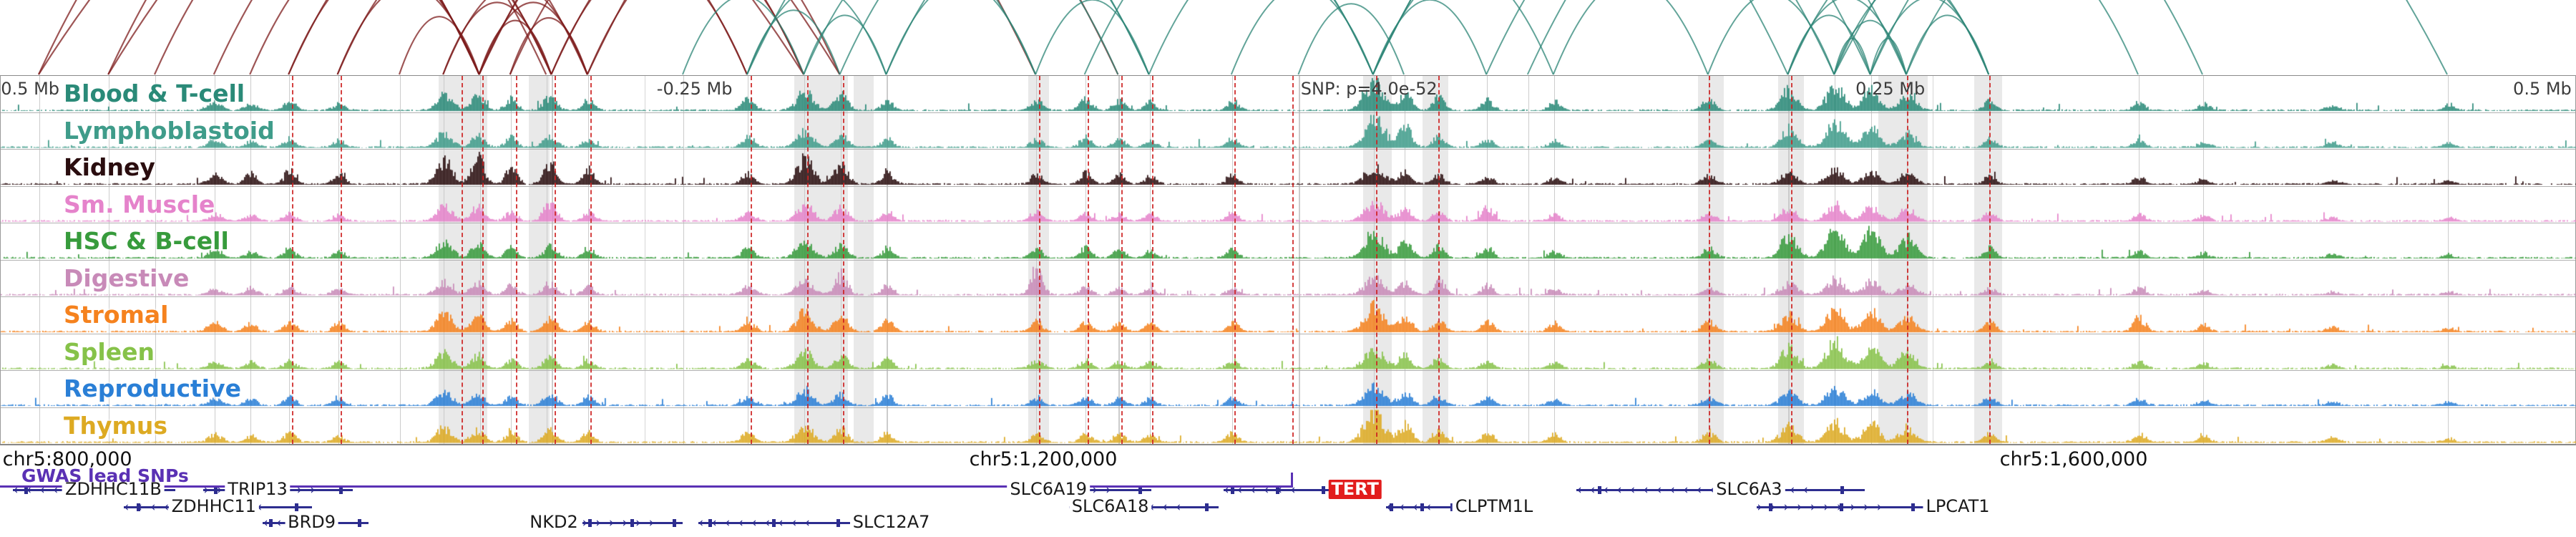 This screenshot has width=2576, height=537. What do you see at coordinates (1823, 507) in the screenshot?
I see `gene-strand-arrows: ››››››››››` at bounding box center [1823, 507].